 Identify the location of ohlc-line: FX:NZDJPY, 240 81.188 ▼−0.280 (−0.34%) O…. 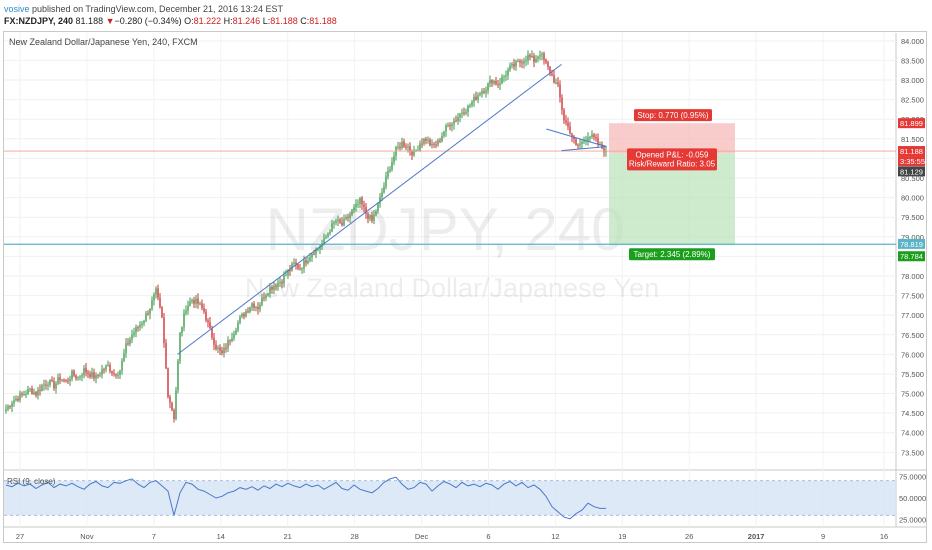
(170, 21).